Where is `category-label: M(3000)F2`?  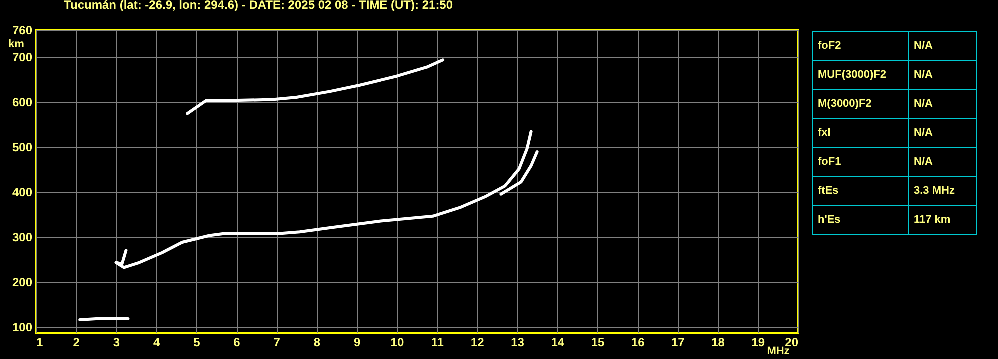
category-label: M(3000)F2 is located at coordinates (845, 104).